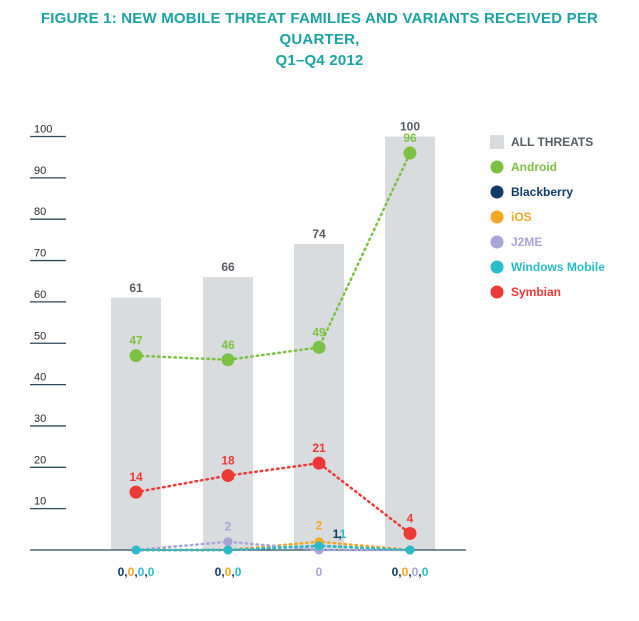 This screenshot has height=621, width=639. I want to click on y-tick-label-50: 50, so click(40, 336).